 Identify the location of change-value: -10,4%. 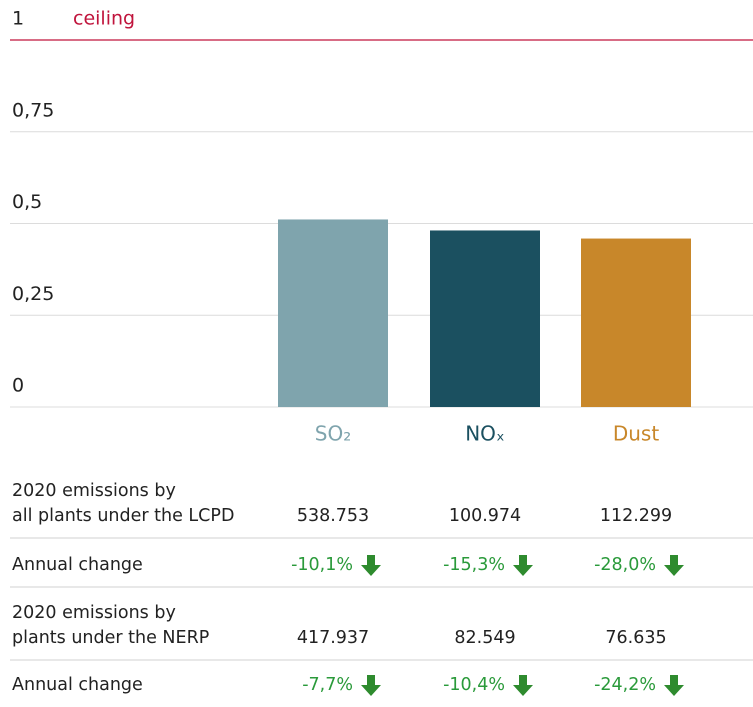
(474, 685).